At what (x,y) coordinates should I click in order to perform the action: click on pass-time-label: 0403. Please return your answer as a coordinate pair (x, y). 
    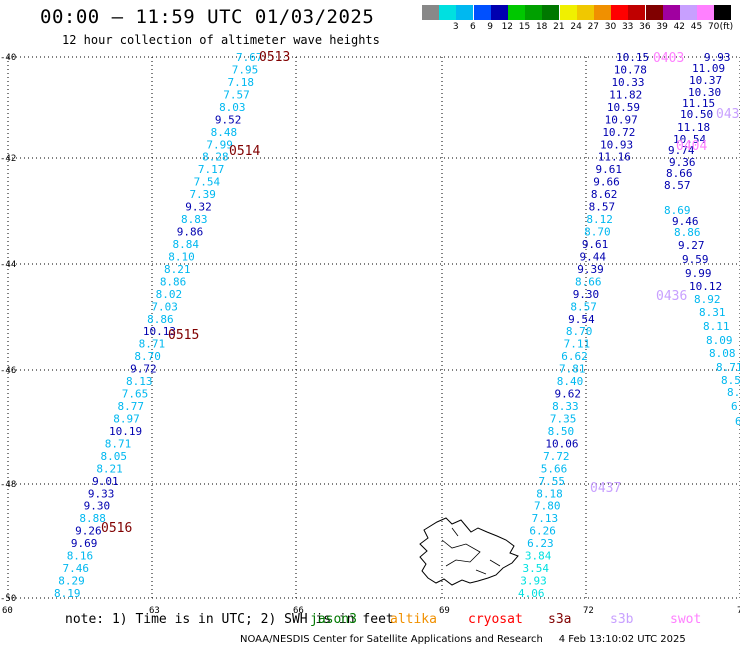
    Looking at the image, I should click on (668, 58).